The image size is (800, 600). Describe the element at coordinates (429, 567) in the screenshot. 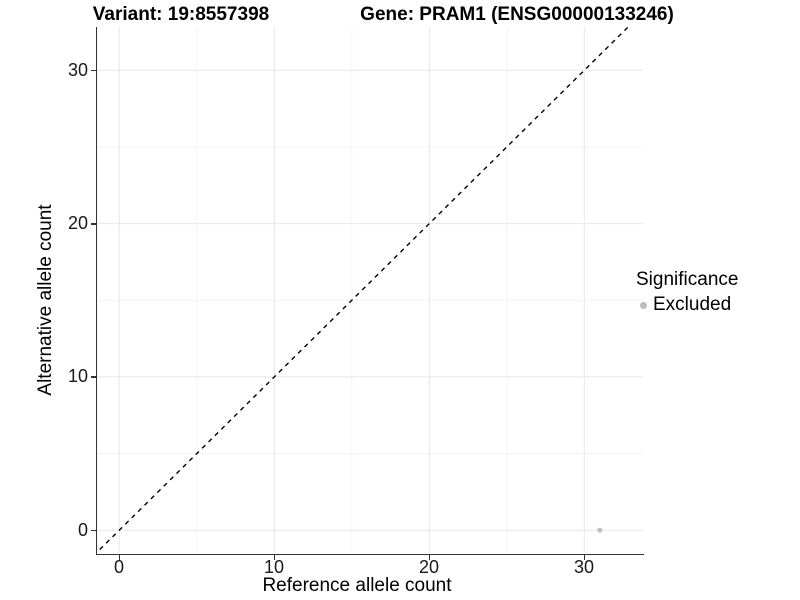

I see `x-tick-label: 20` at that location.